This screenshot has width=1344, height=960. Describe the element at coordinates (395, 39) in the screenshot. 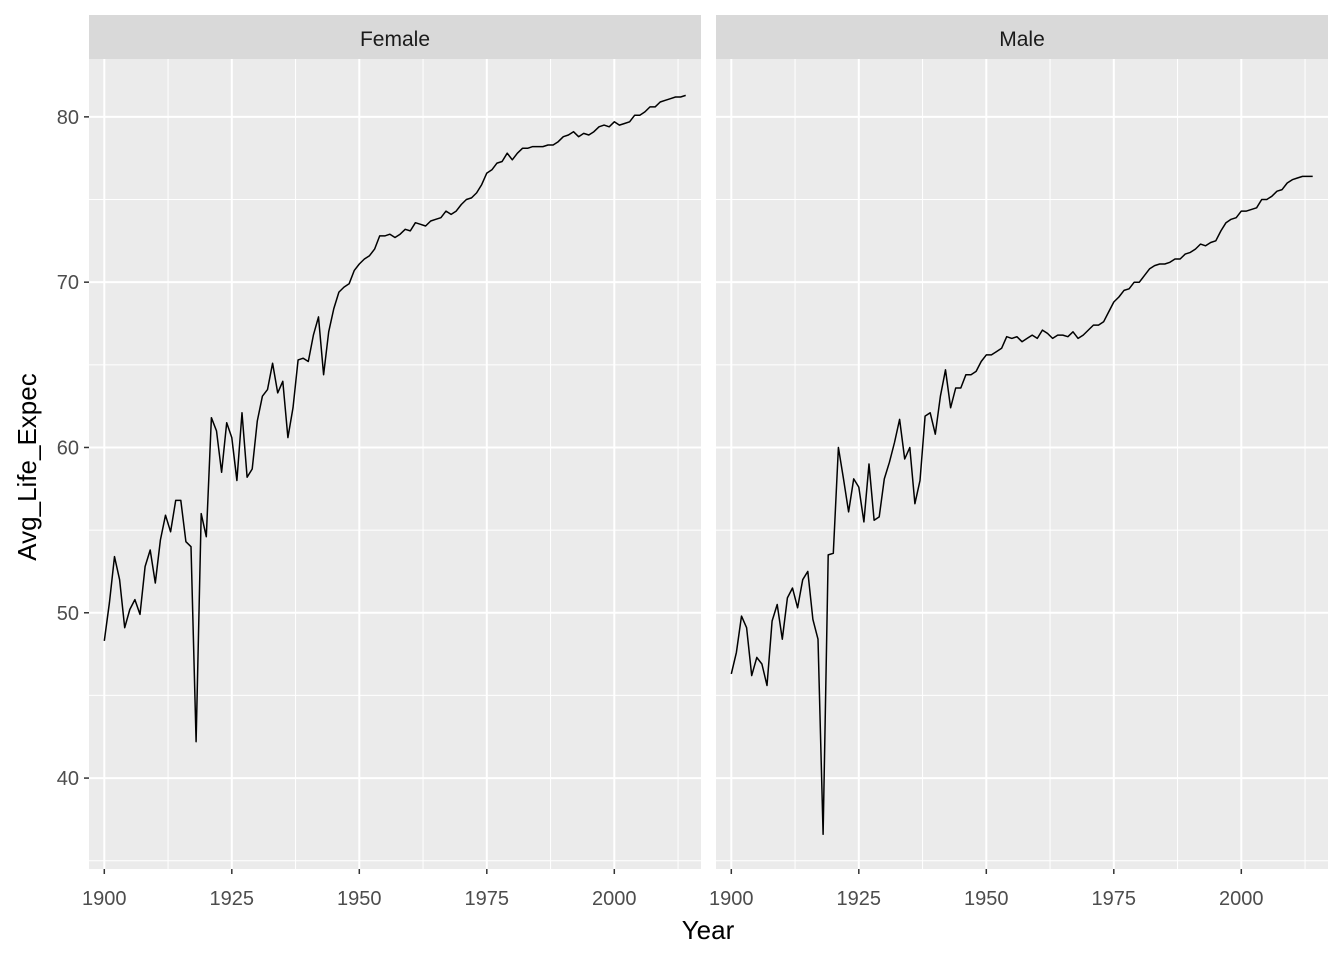

I see `facet-strip-label: Female` at that location.